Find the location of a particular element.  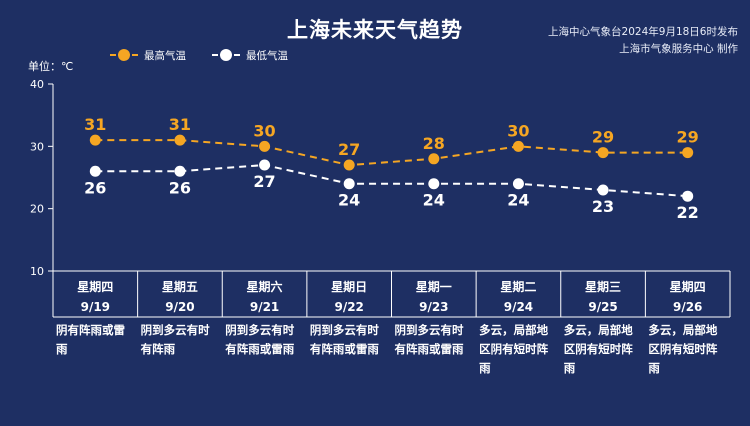

x-weekday-label: 星期一 is located at coordinates (434, 286).